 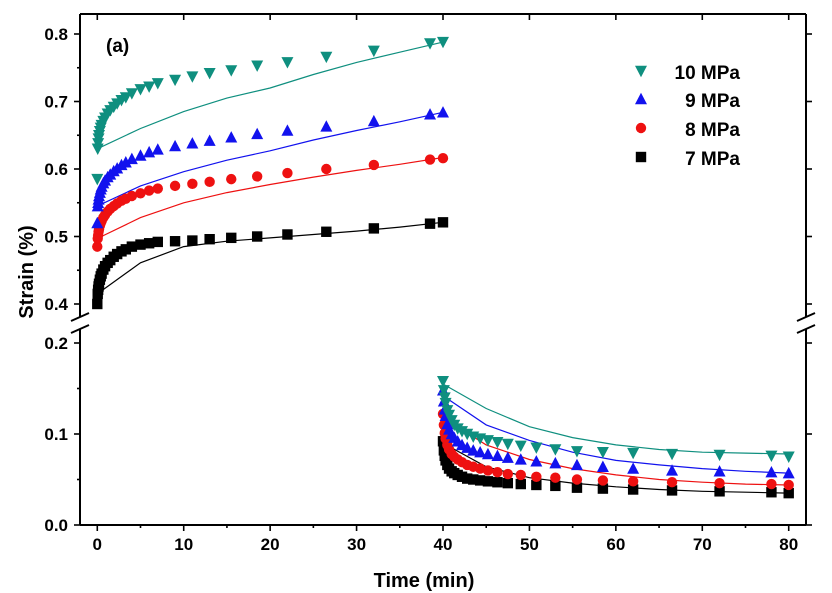 What do you see at coordinates (56, 237) in the screenshot?
I see `y-tick-label: 0.5` at bounding box center [56, 237].